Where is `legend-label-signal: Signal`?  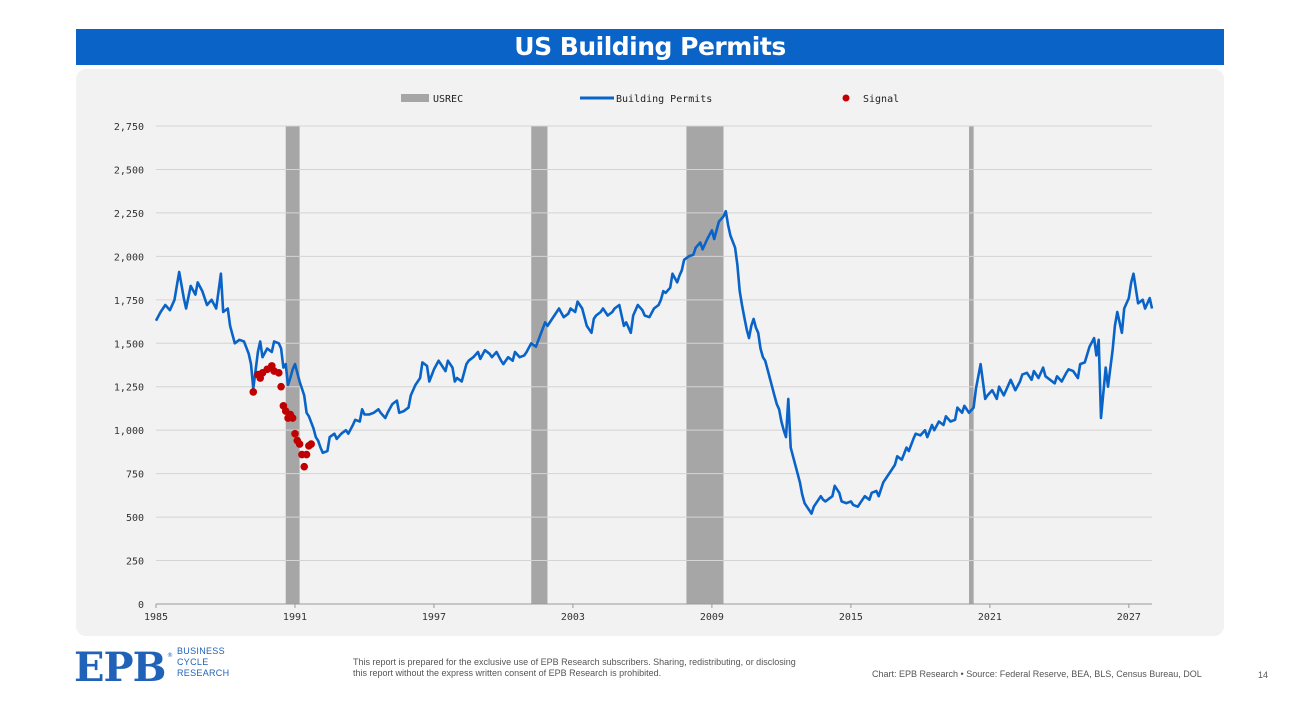
legend-label-signal: Signal is located at coordinates (881, 99).